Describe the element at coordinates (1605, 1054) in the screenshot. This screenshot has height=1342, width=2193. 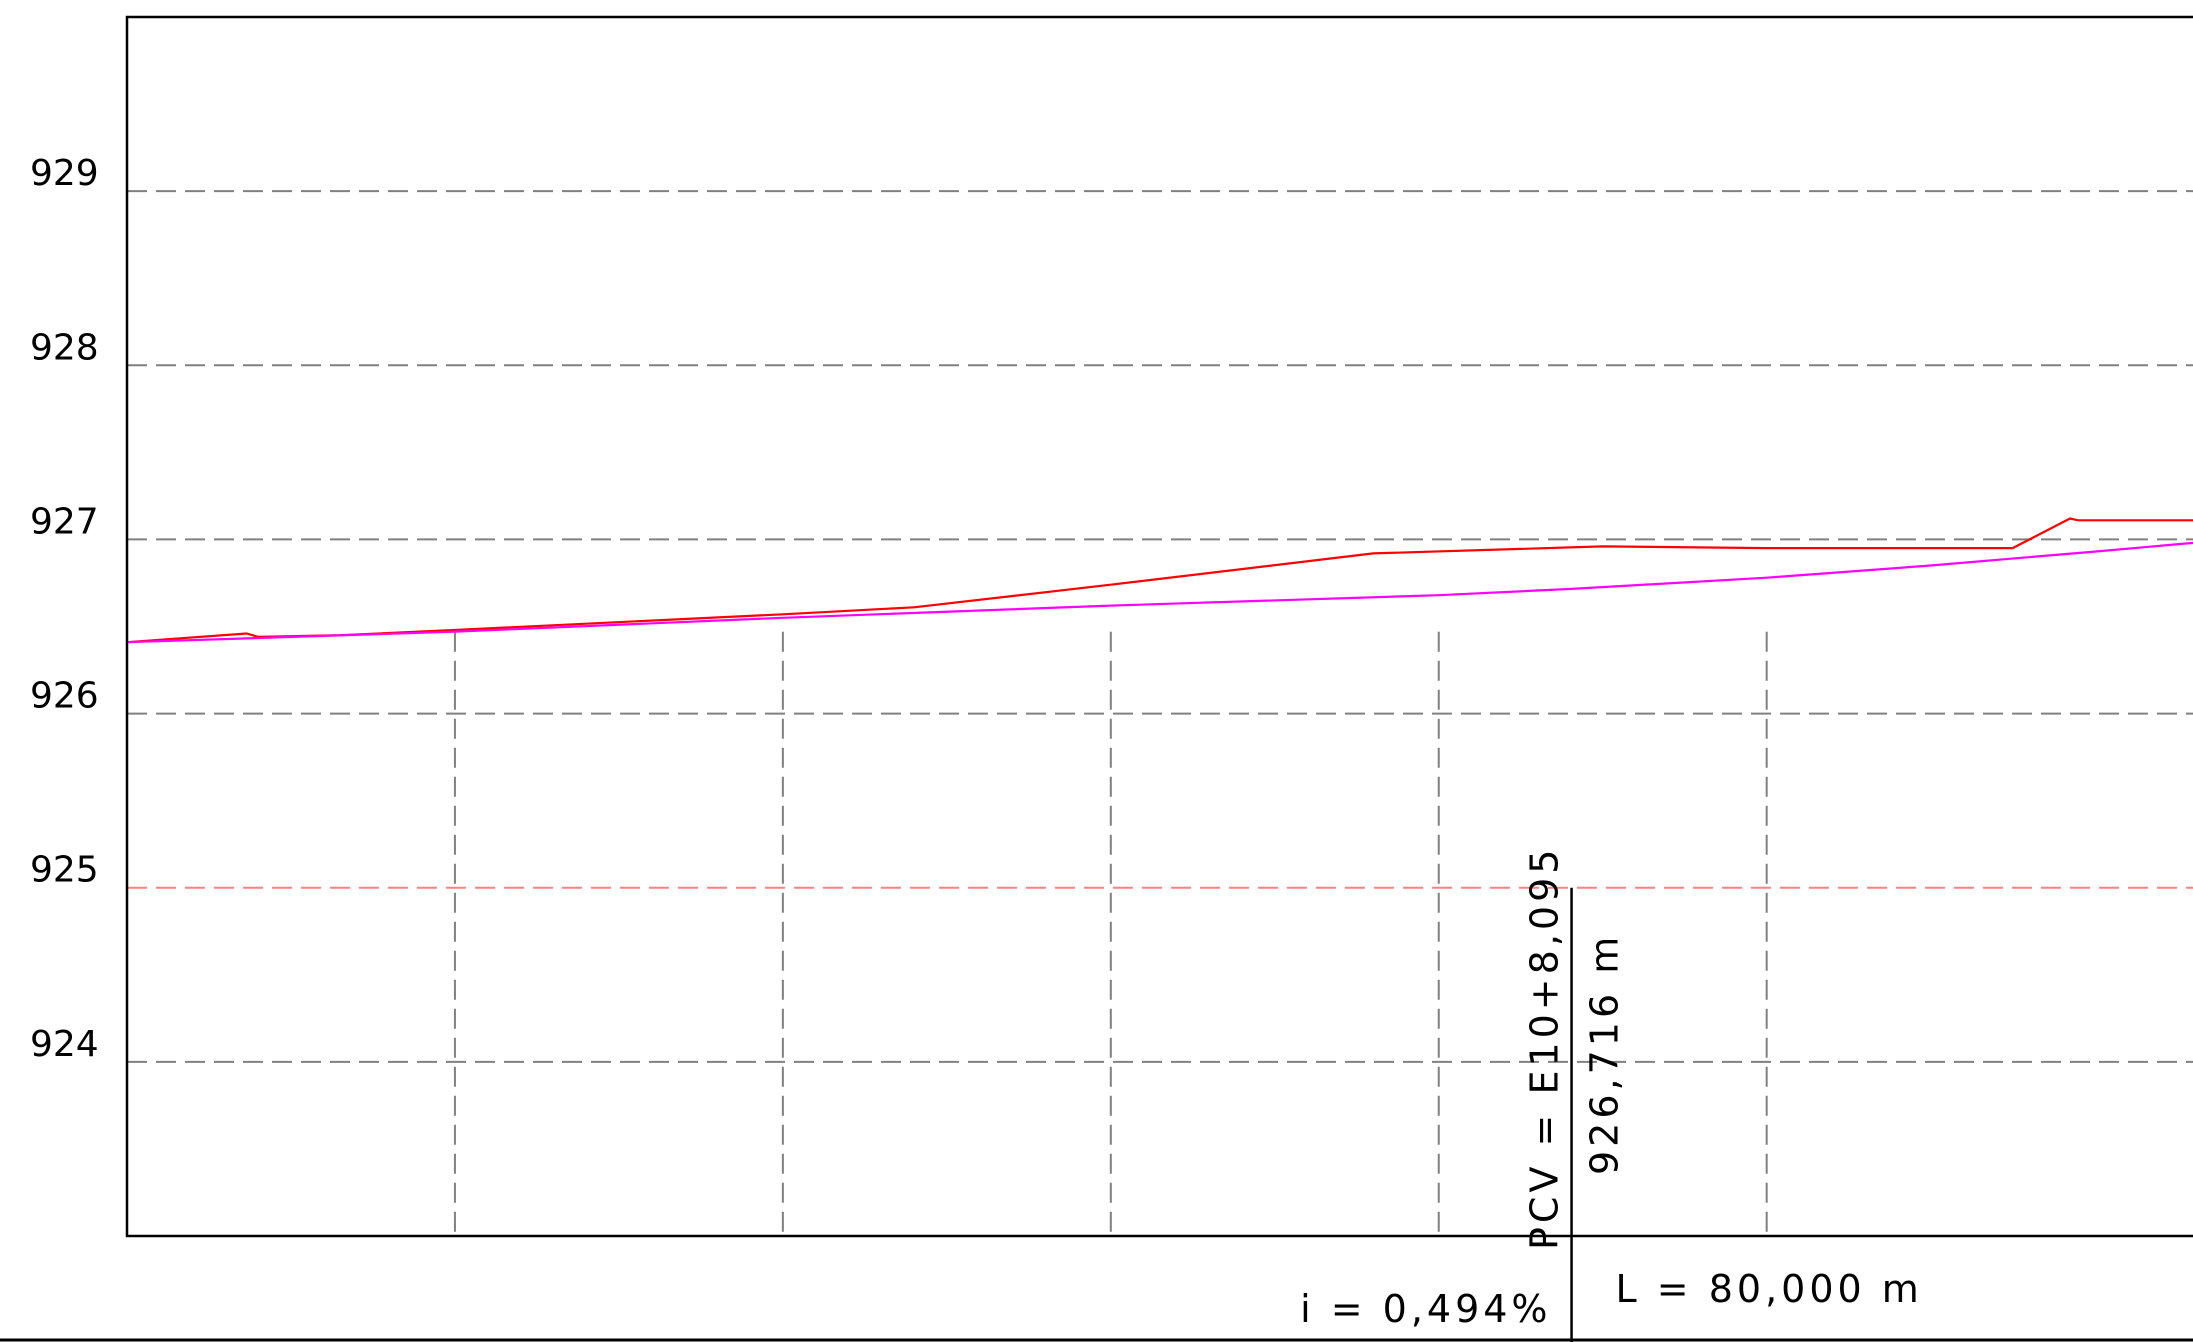
I see `pcv-elevation-label: 926,716 m` at that location.